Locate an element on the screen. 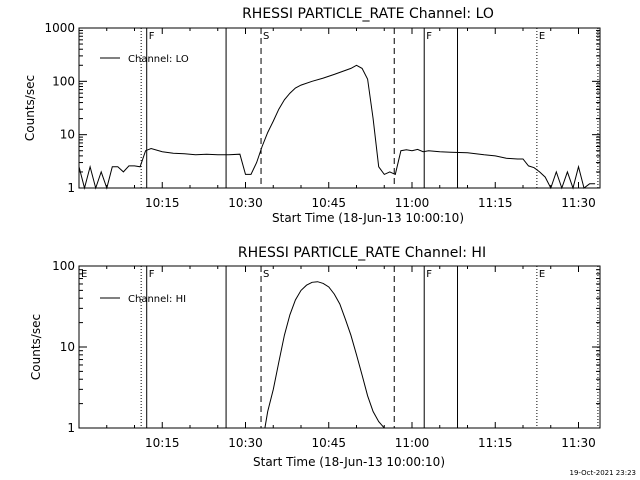  marker-label-lo-1: F is located at coordinates (152, 36).